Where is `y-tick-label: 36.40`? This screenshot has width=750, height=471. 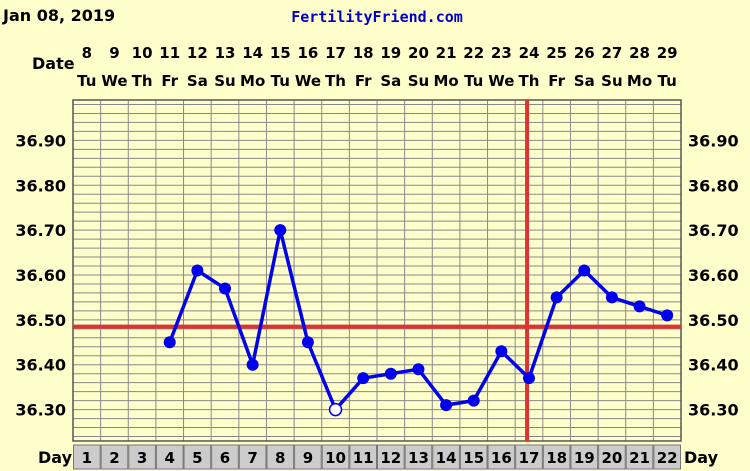
y-tick-label: 36.40 is located at coordinates (40, 365).